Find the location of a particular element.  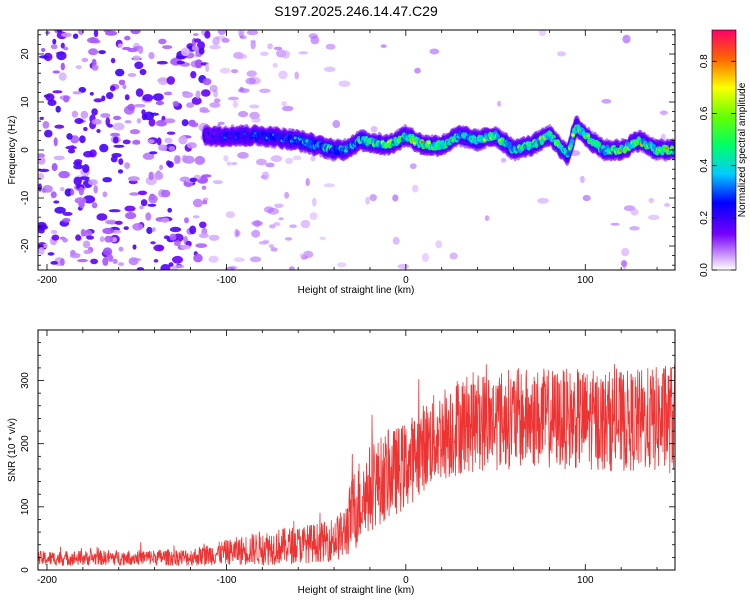

snr-y-label: SNR (10 * v/v) is located at coordinates (12, 450).